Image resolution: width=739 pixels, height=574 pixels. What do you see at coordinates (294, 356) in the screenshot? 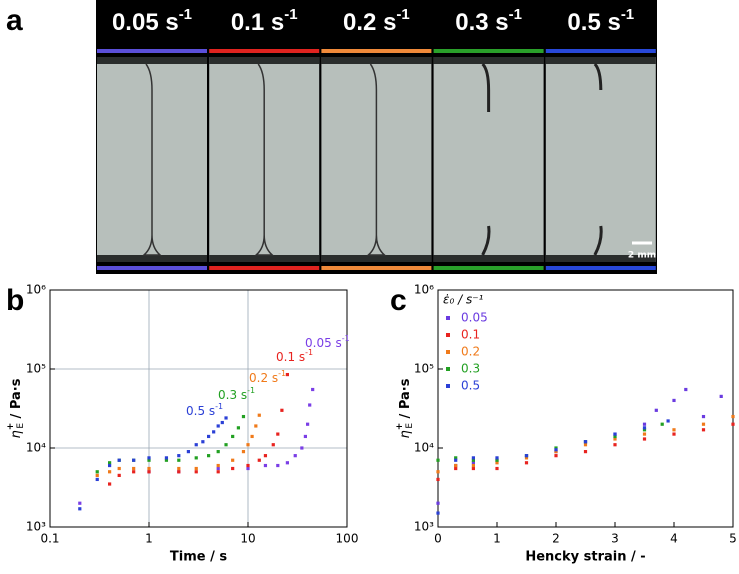
I see `annotation: 0.1 s-1` at bounding box center [294, 356].